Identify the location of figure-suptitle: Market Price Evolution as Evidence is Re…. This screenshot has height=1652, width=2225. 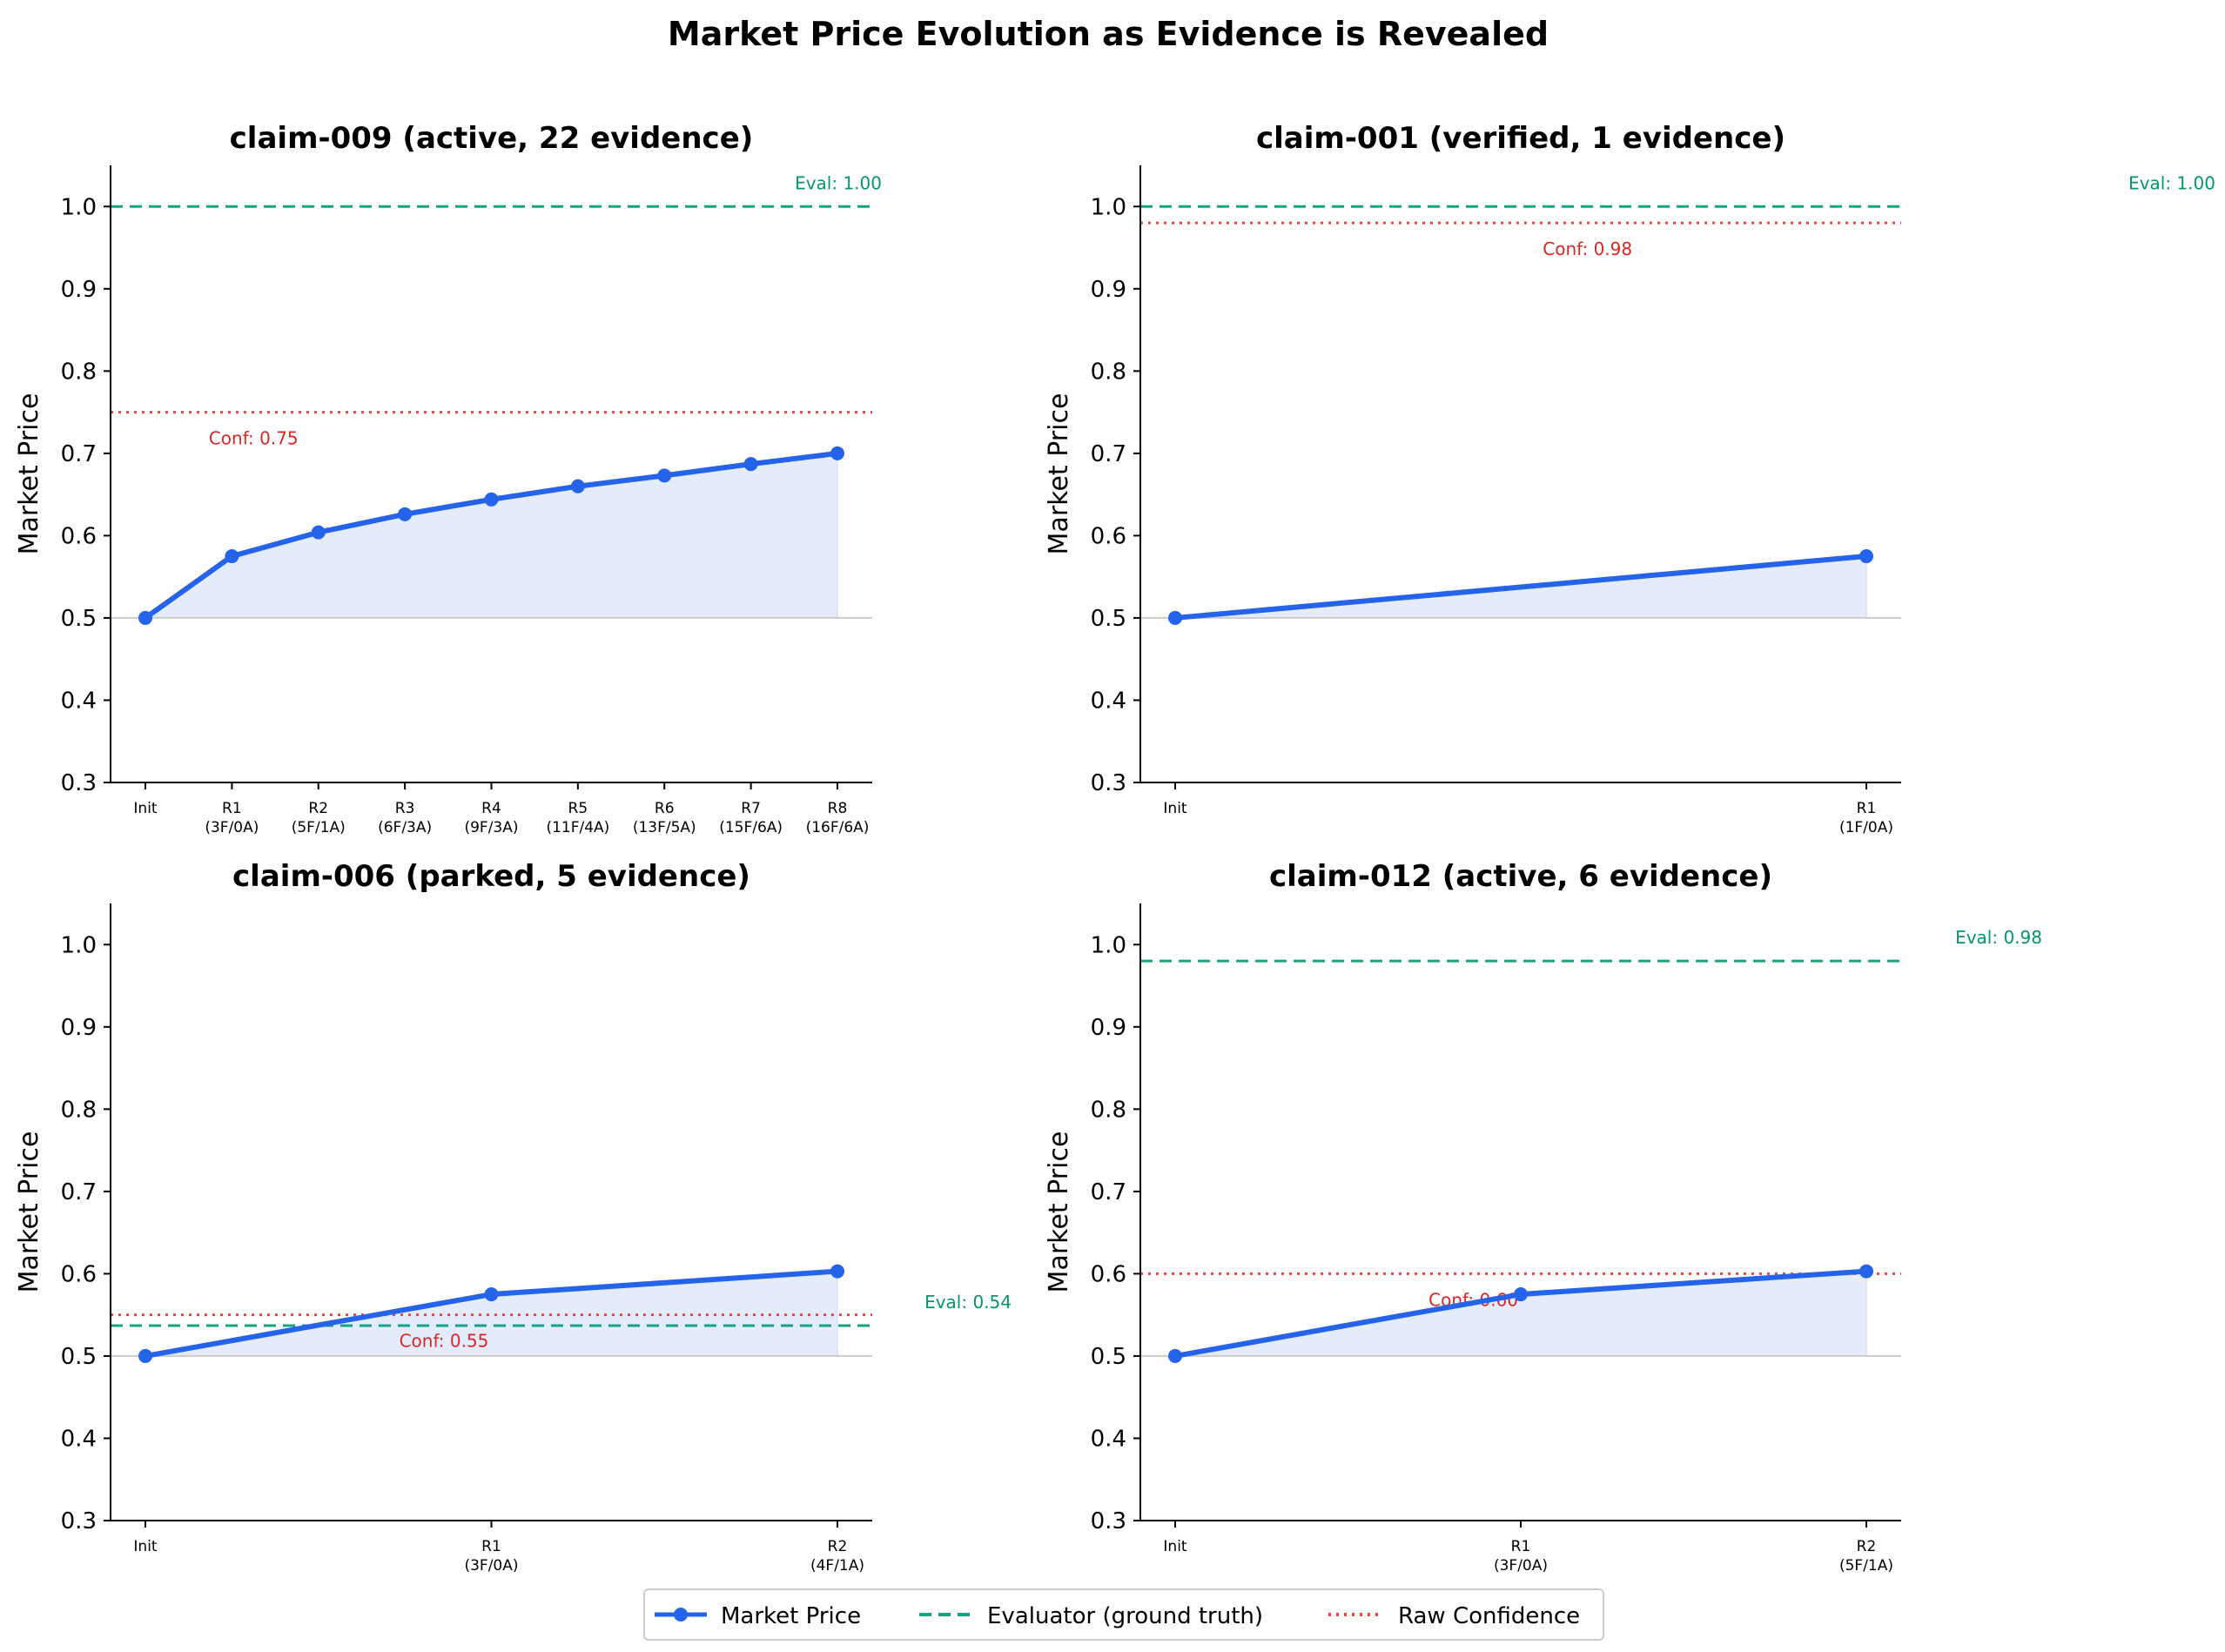
(1108, 34).